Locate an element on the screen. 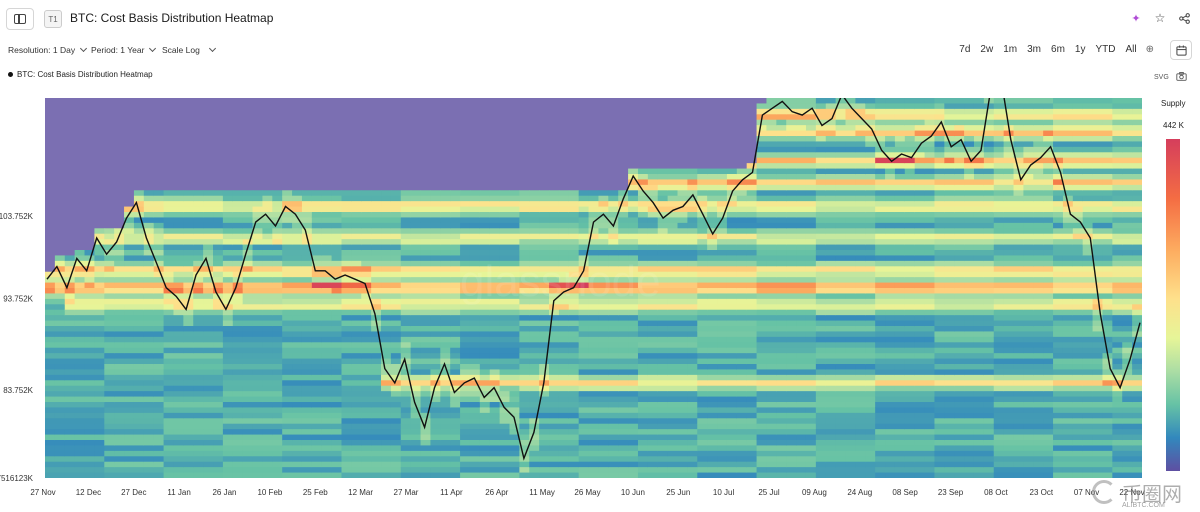 Image resolution: width=1200 pixels, height=512 pixels. scale-dropdown: Scale Log is located at coordinates (189, 49).